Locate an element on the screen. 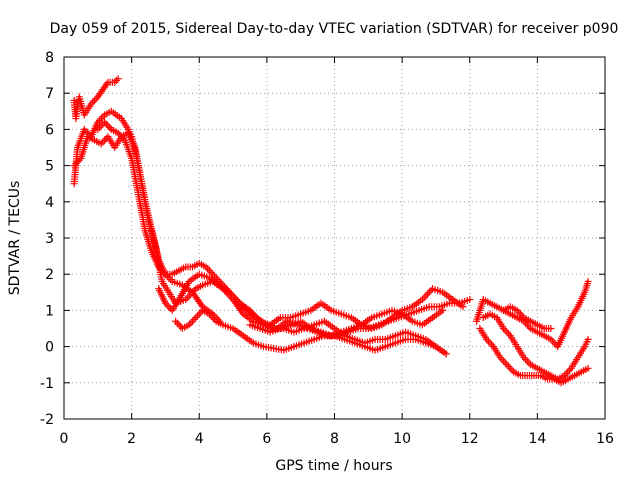  x-tick-label: 12 is located at coordinates (470, 439).